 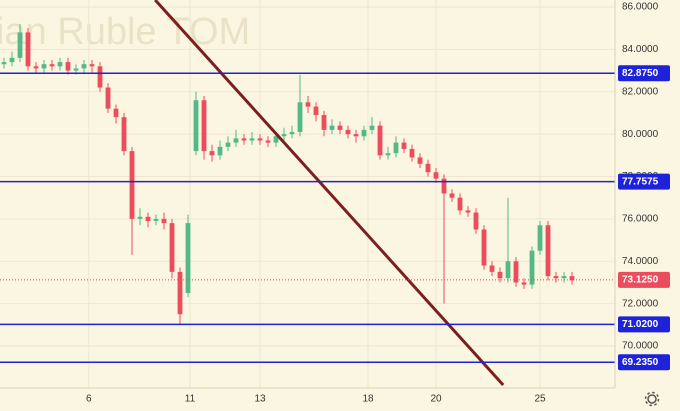 What do you see at coordinates (640, 73) in the screenshot?
I see `level-label: 82.8750` at bounding box center [640, 73].